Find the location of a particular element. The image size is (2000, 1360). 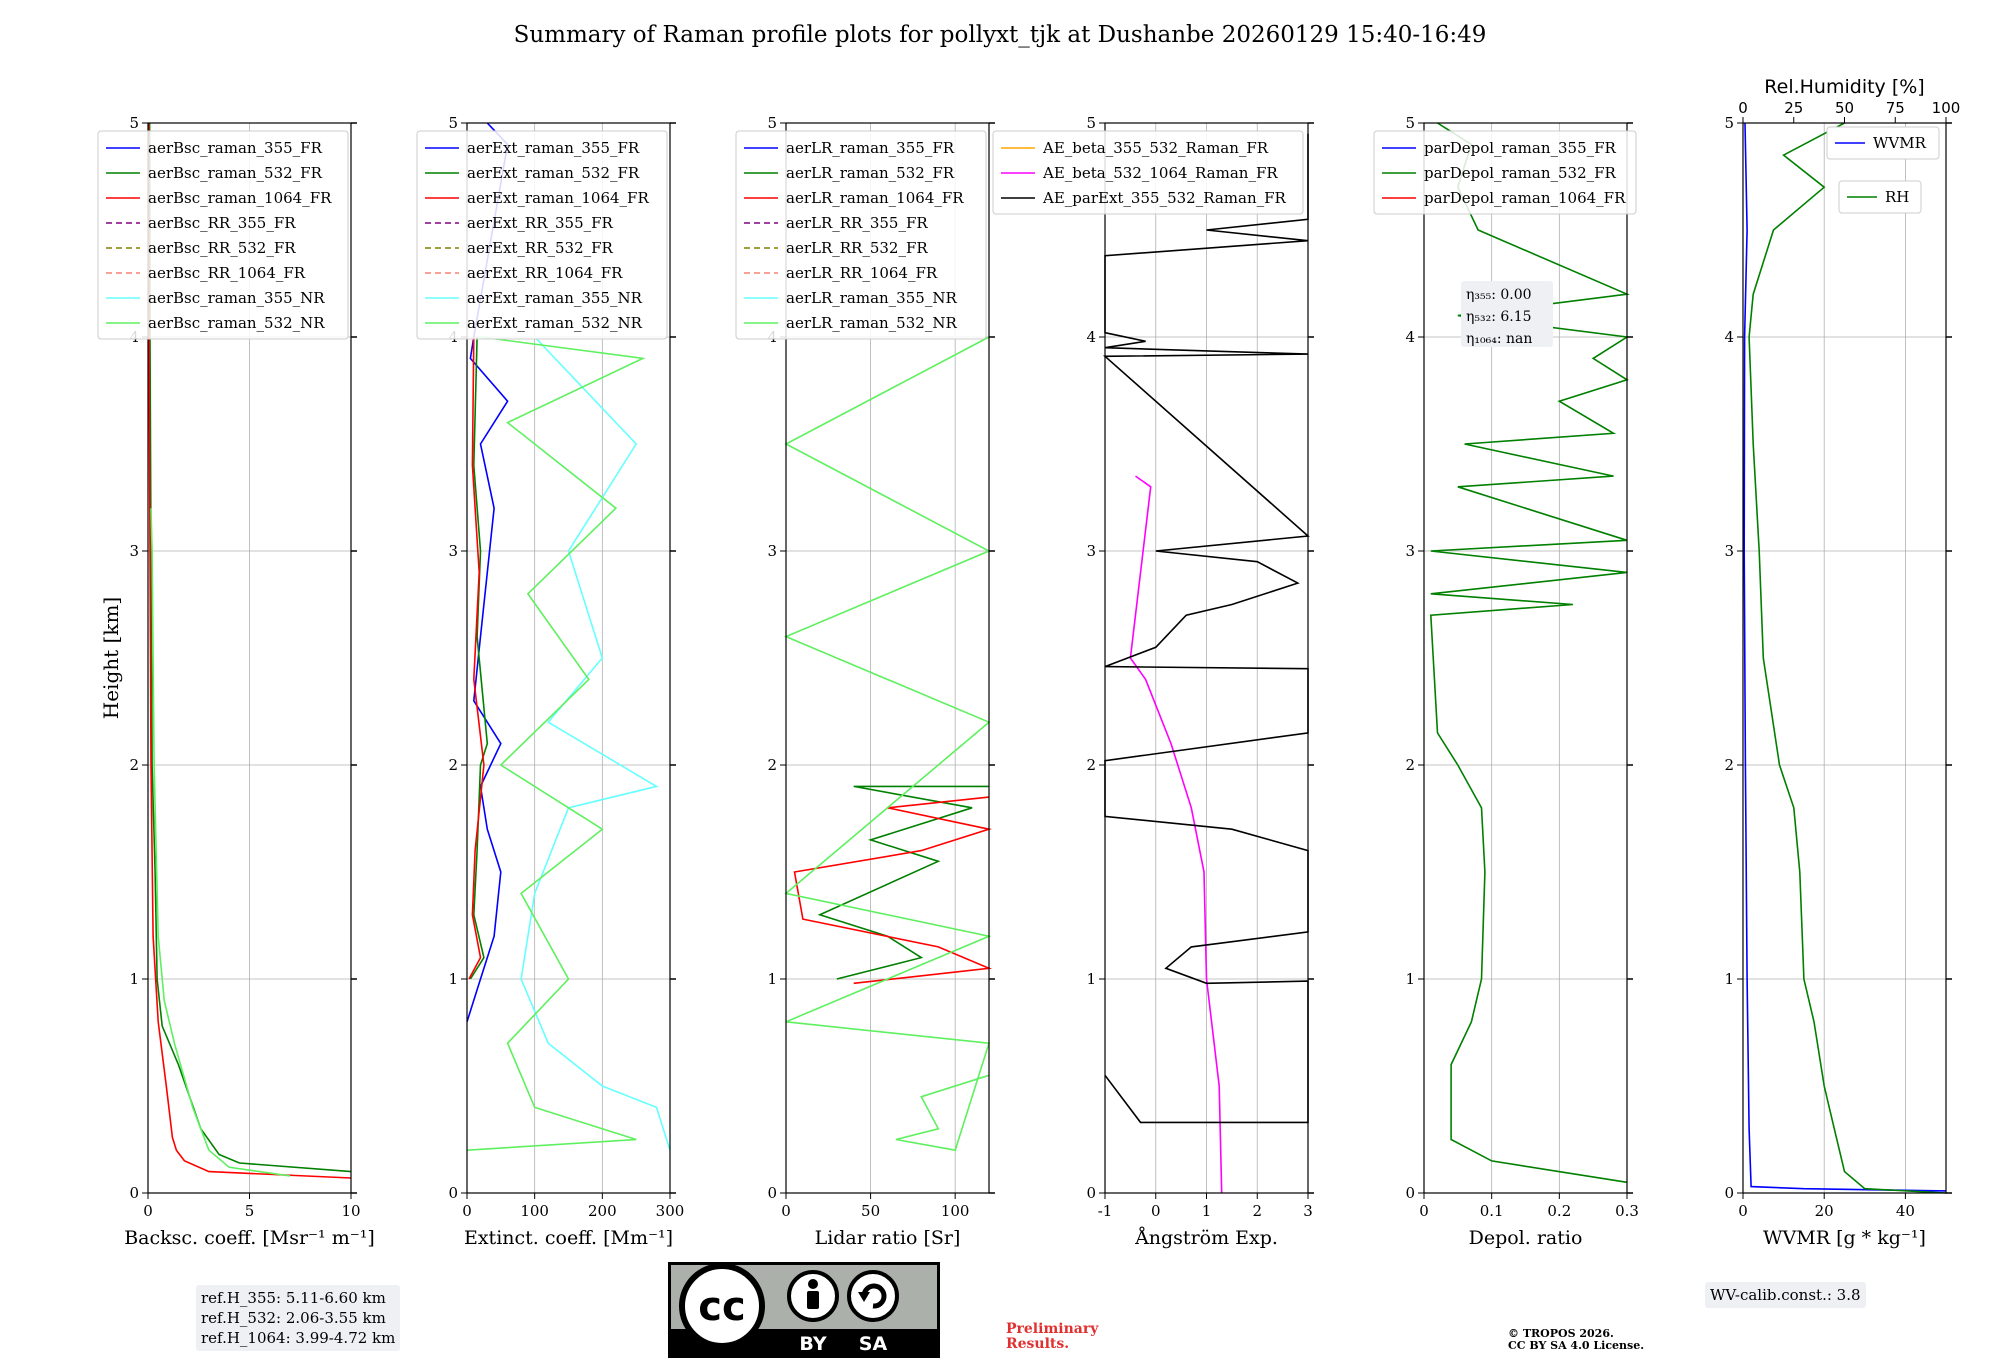

legend-label: aerLR_raman_355_FR is located at coordinates (870, 148).